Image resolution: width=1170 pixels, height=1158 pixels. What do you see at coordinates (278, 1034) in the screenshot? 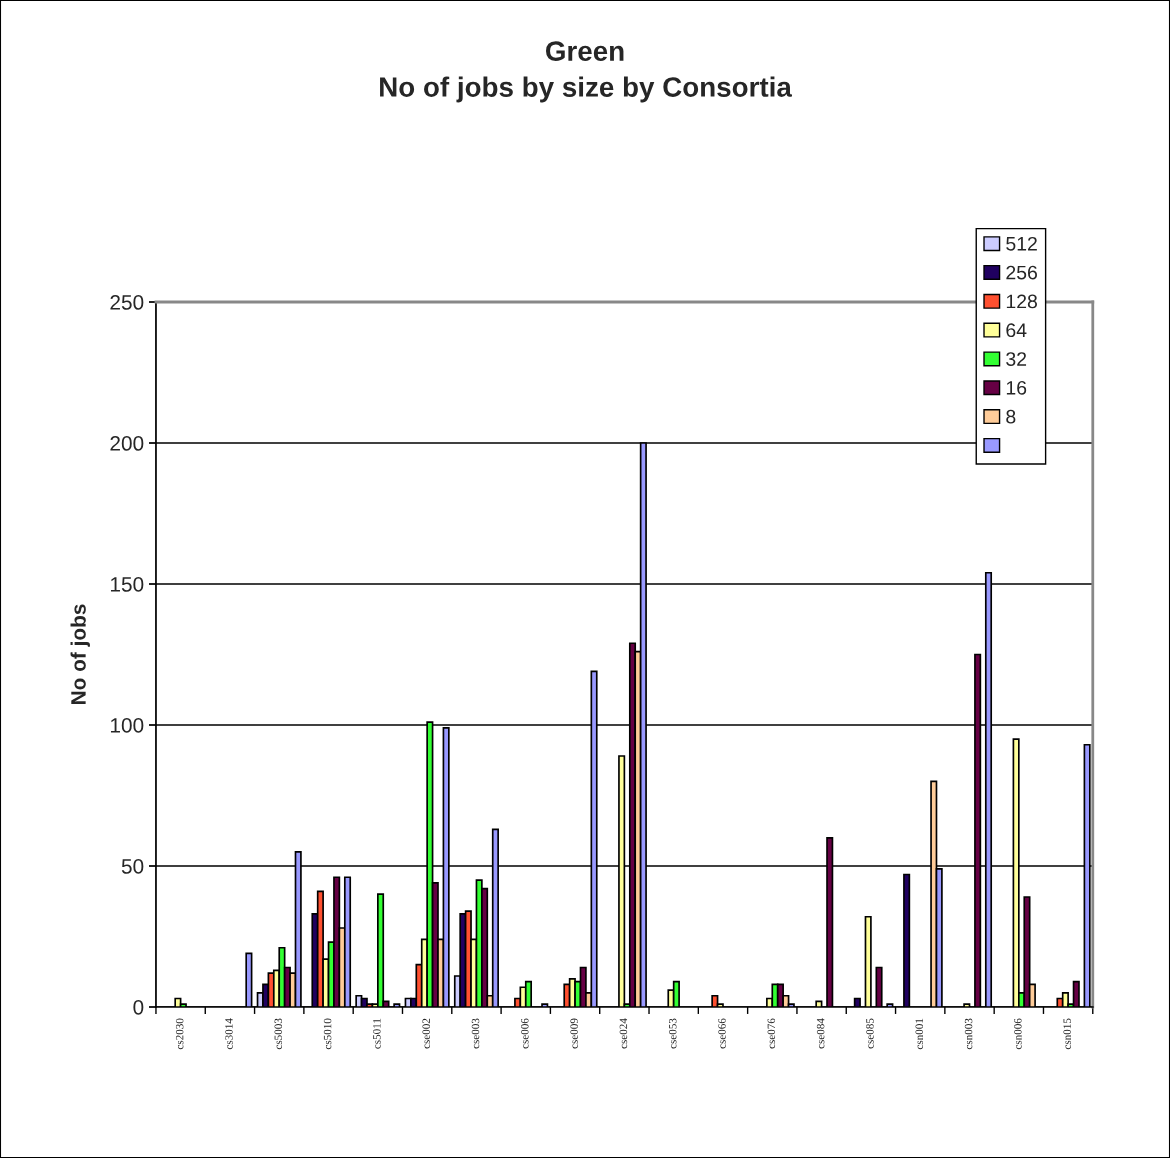
I see `x-tick-label: cs5003` at bounding box center [278, 1034].